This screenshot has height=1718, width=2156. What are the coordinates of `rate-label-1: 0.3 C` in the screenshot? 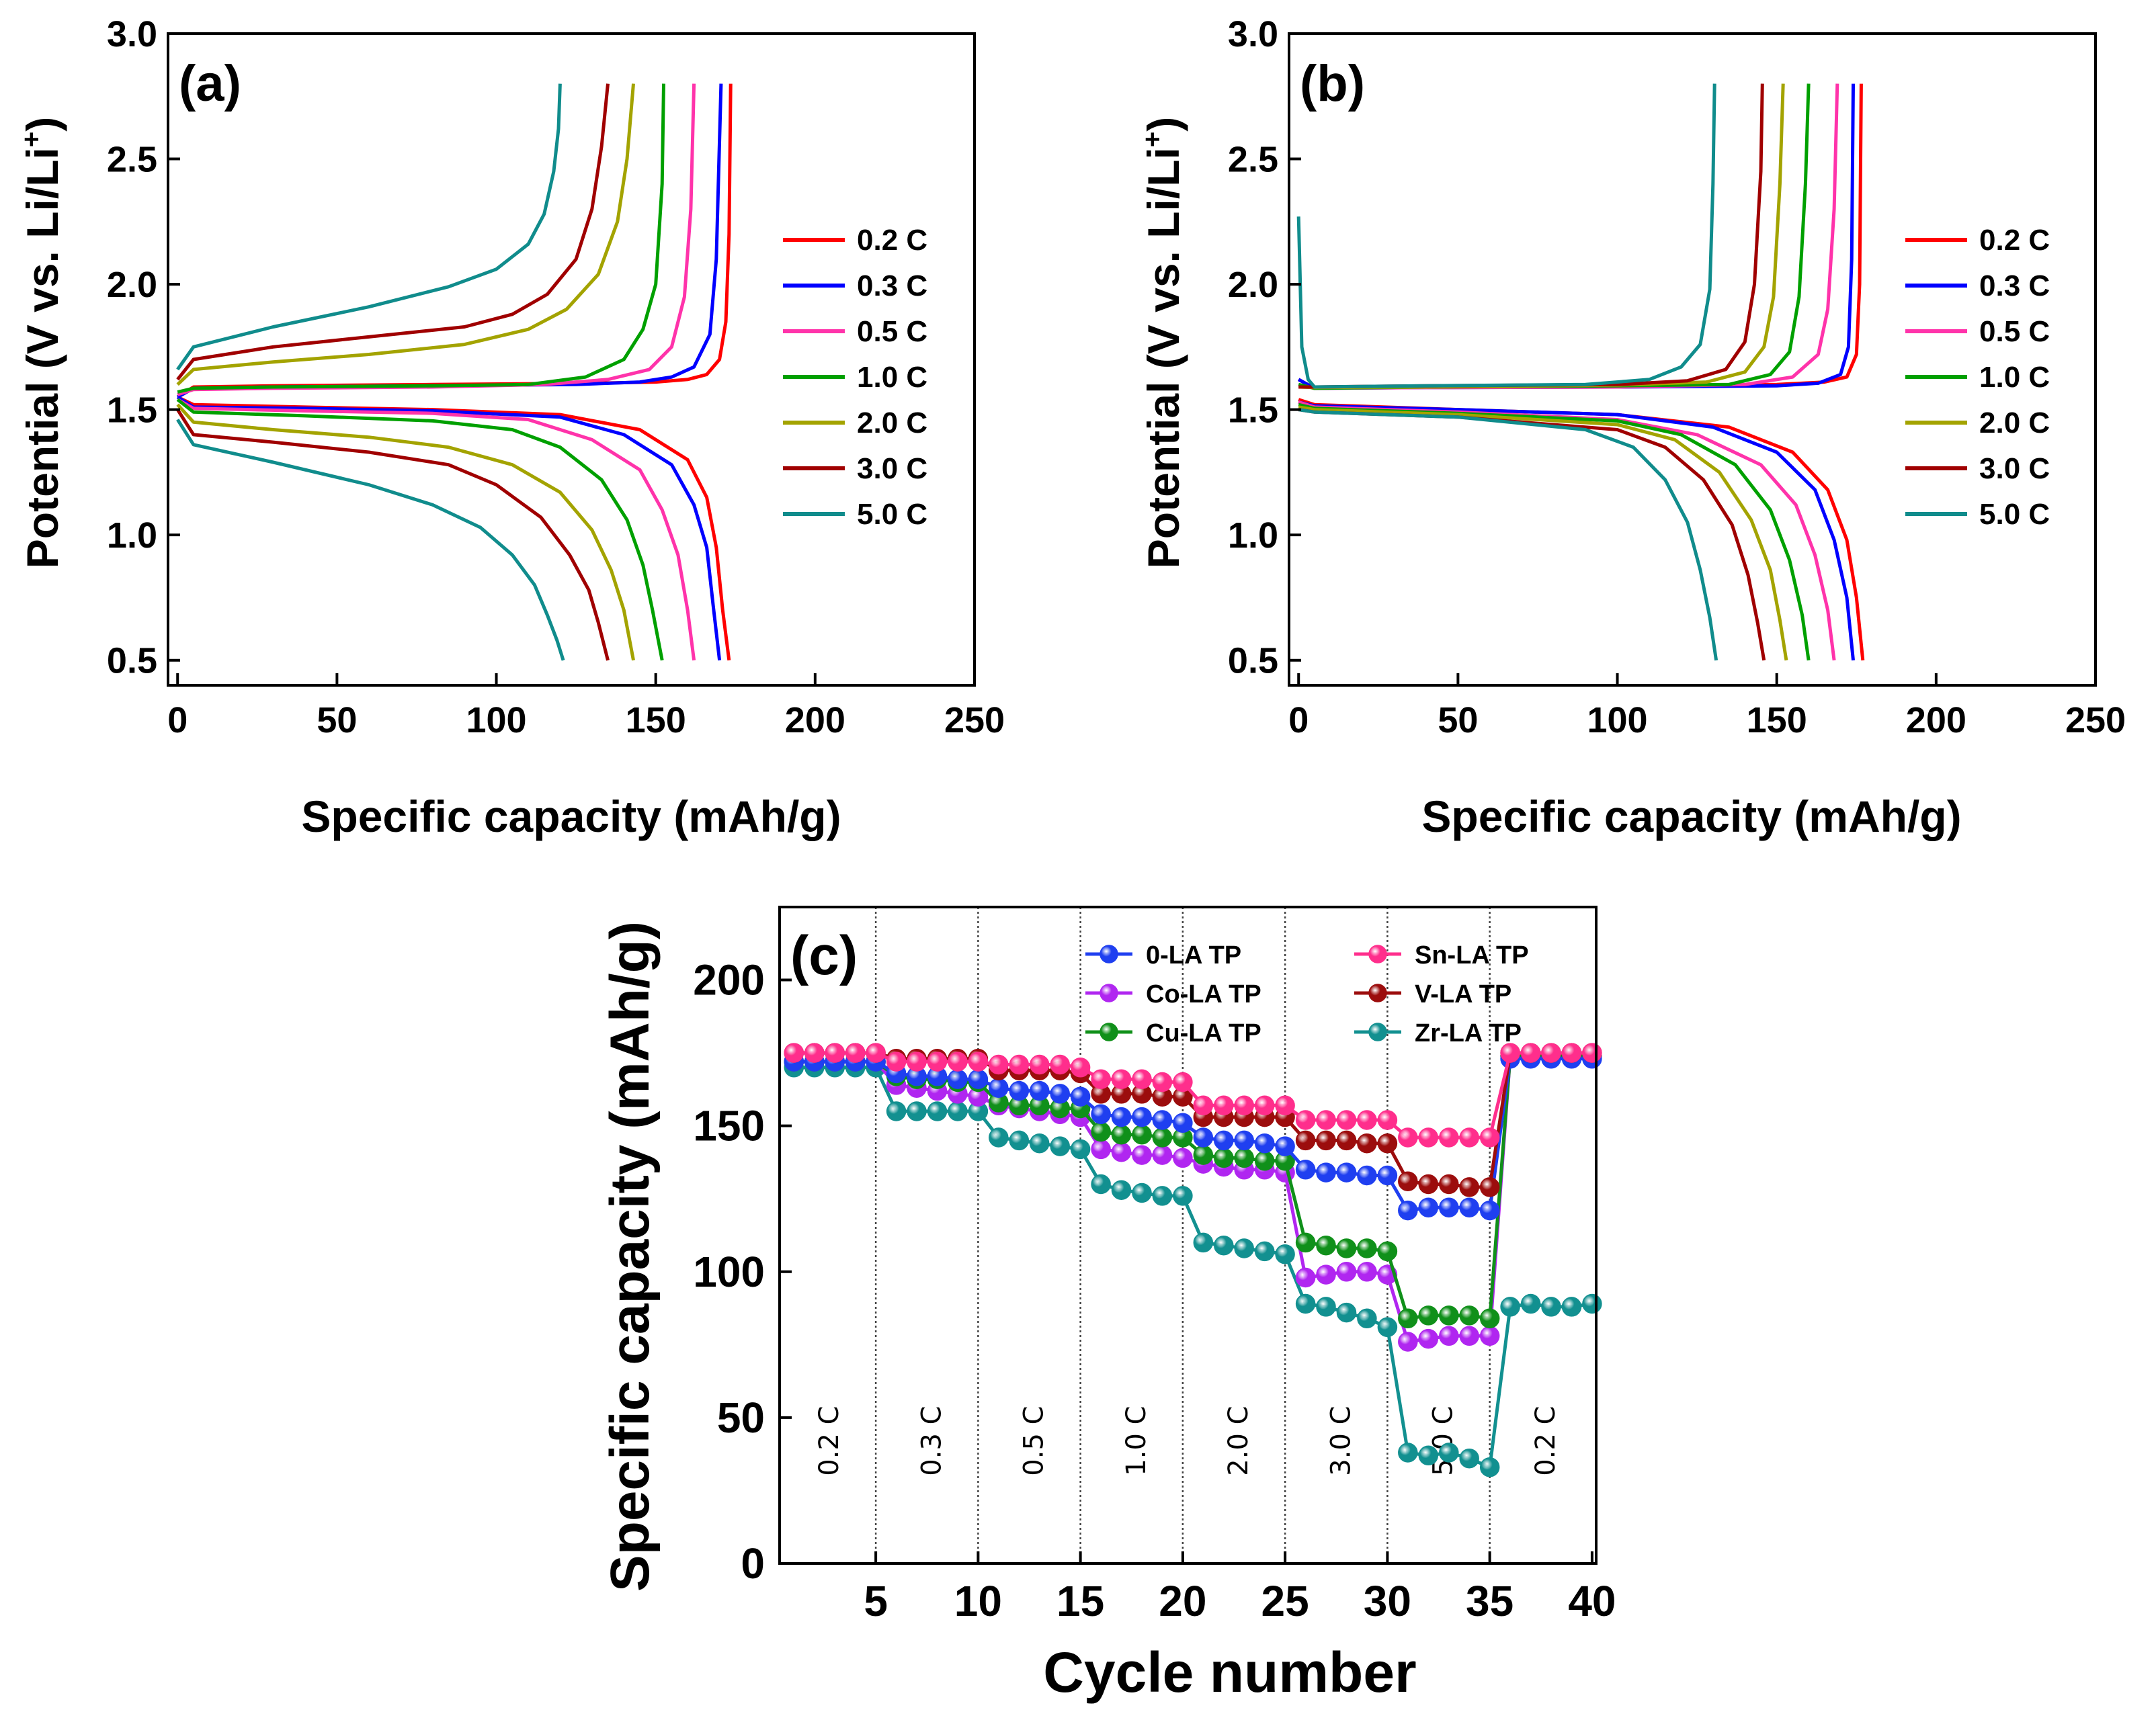 It's located at (931, 1440).